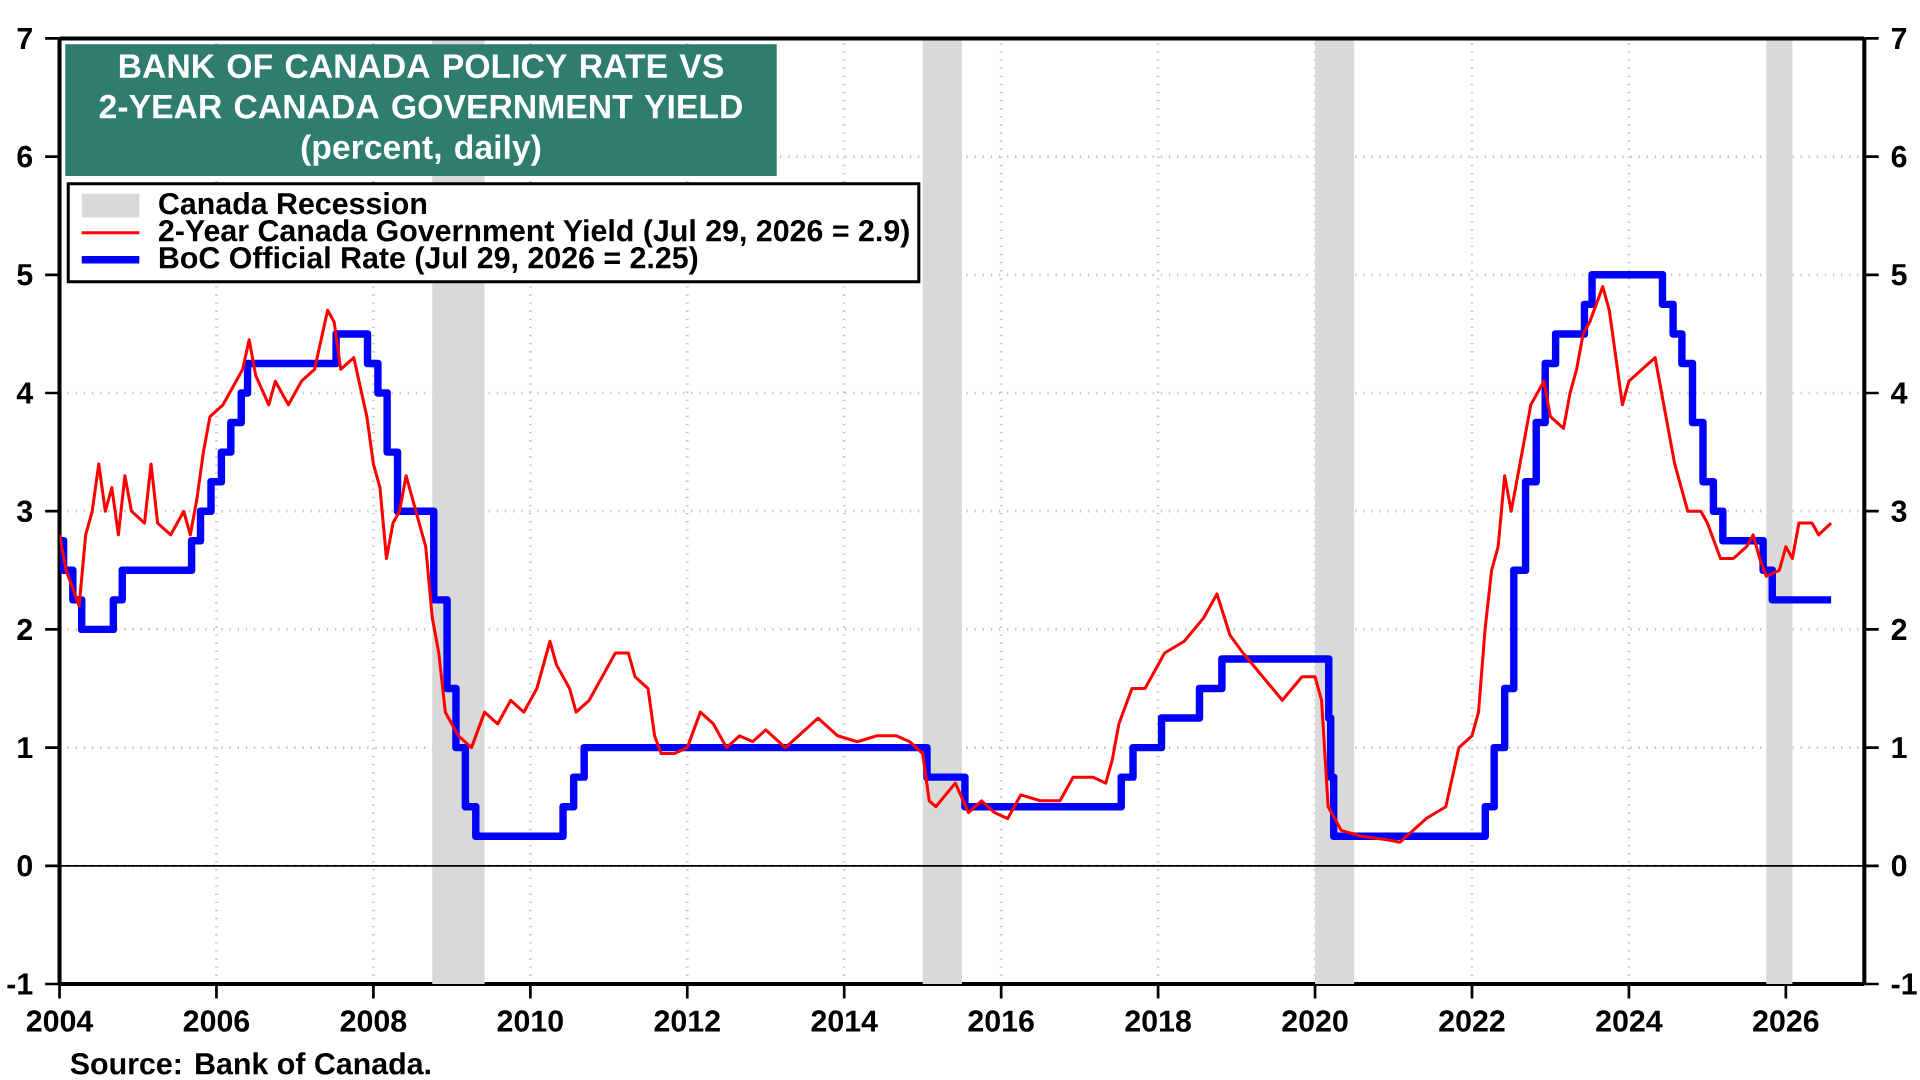  What do you see at coordinates (25, 511) in the screenshot?
I see `y2-tick-label: 3` at bounding box center [25, 511].